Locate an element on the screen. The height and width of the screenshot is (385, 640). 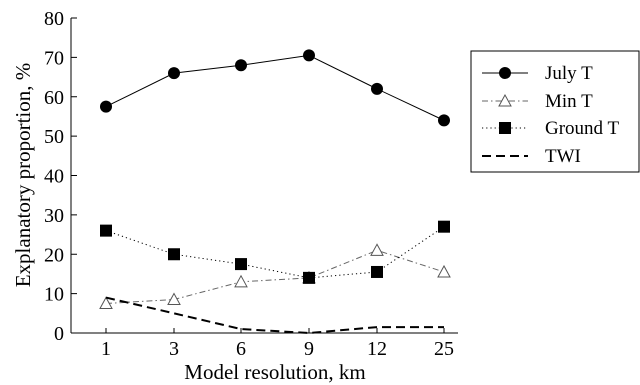
y-tick-label: 0 is located at coordinates (59, 334).